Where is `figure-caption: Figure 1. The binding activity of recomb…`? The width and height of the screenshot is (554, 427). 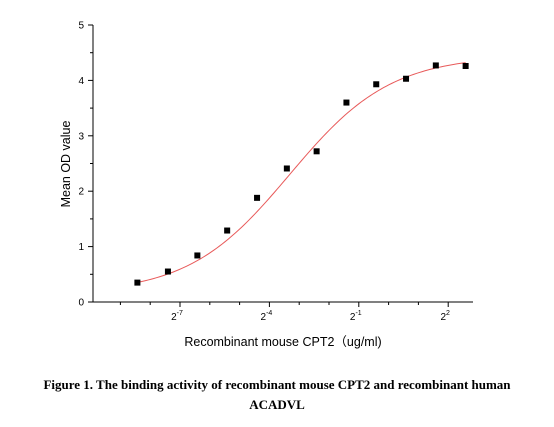
figure-caption: Figure 1. The binding activity of recomb… is located at coordinates (277, 395).